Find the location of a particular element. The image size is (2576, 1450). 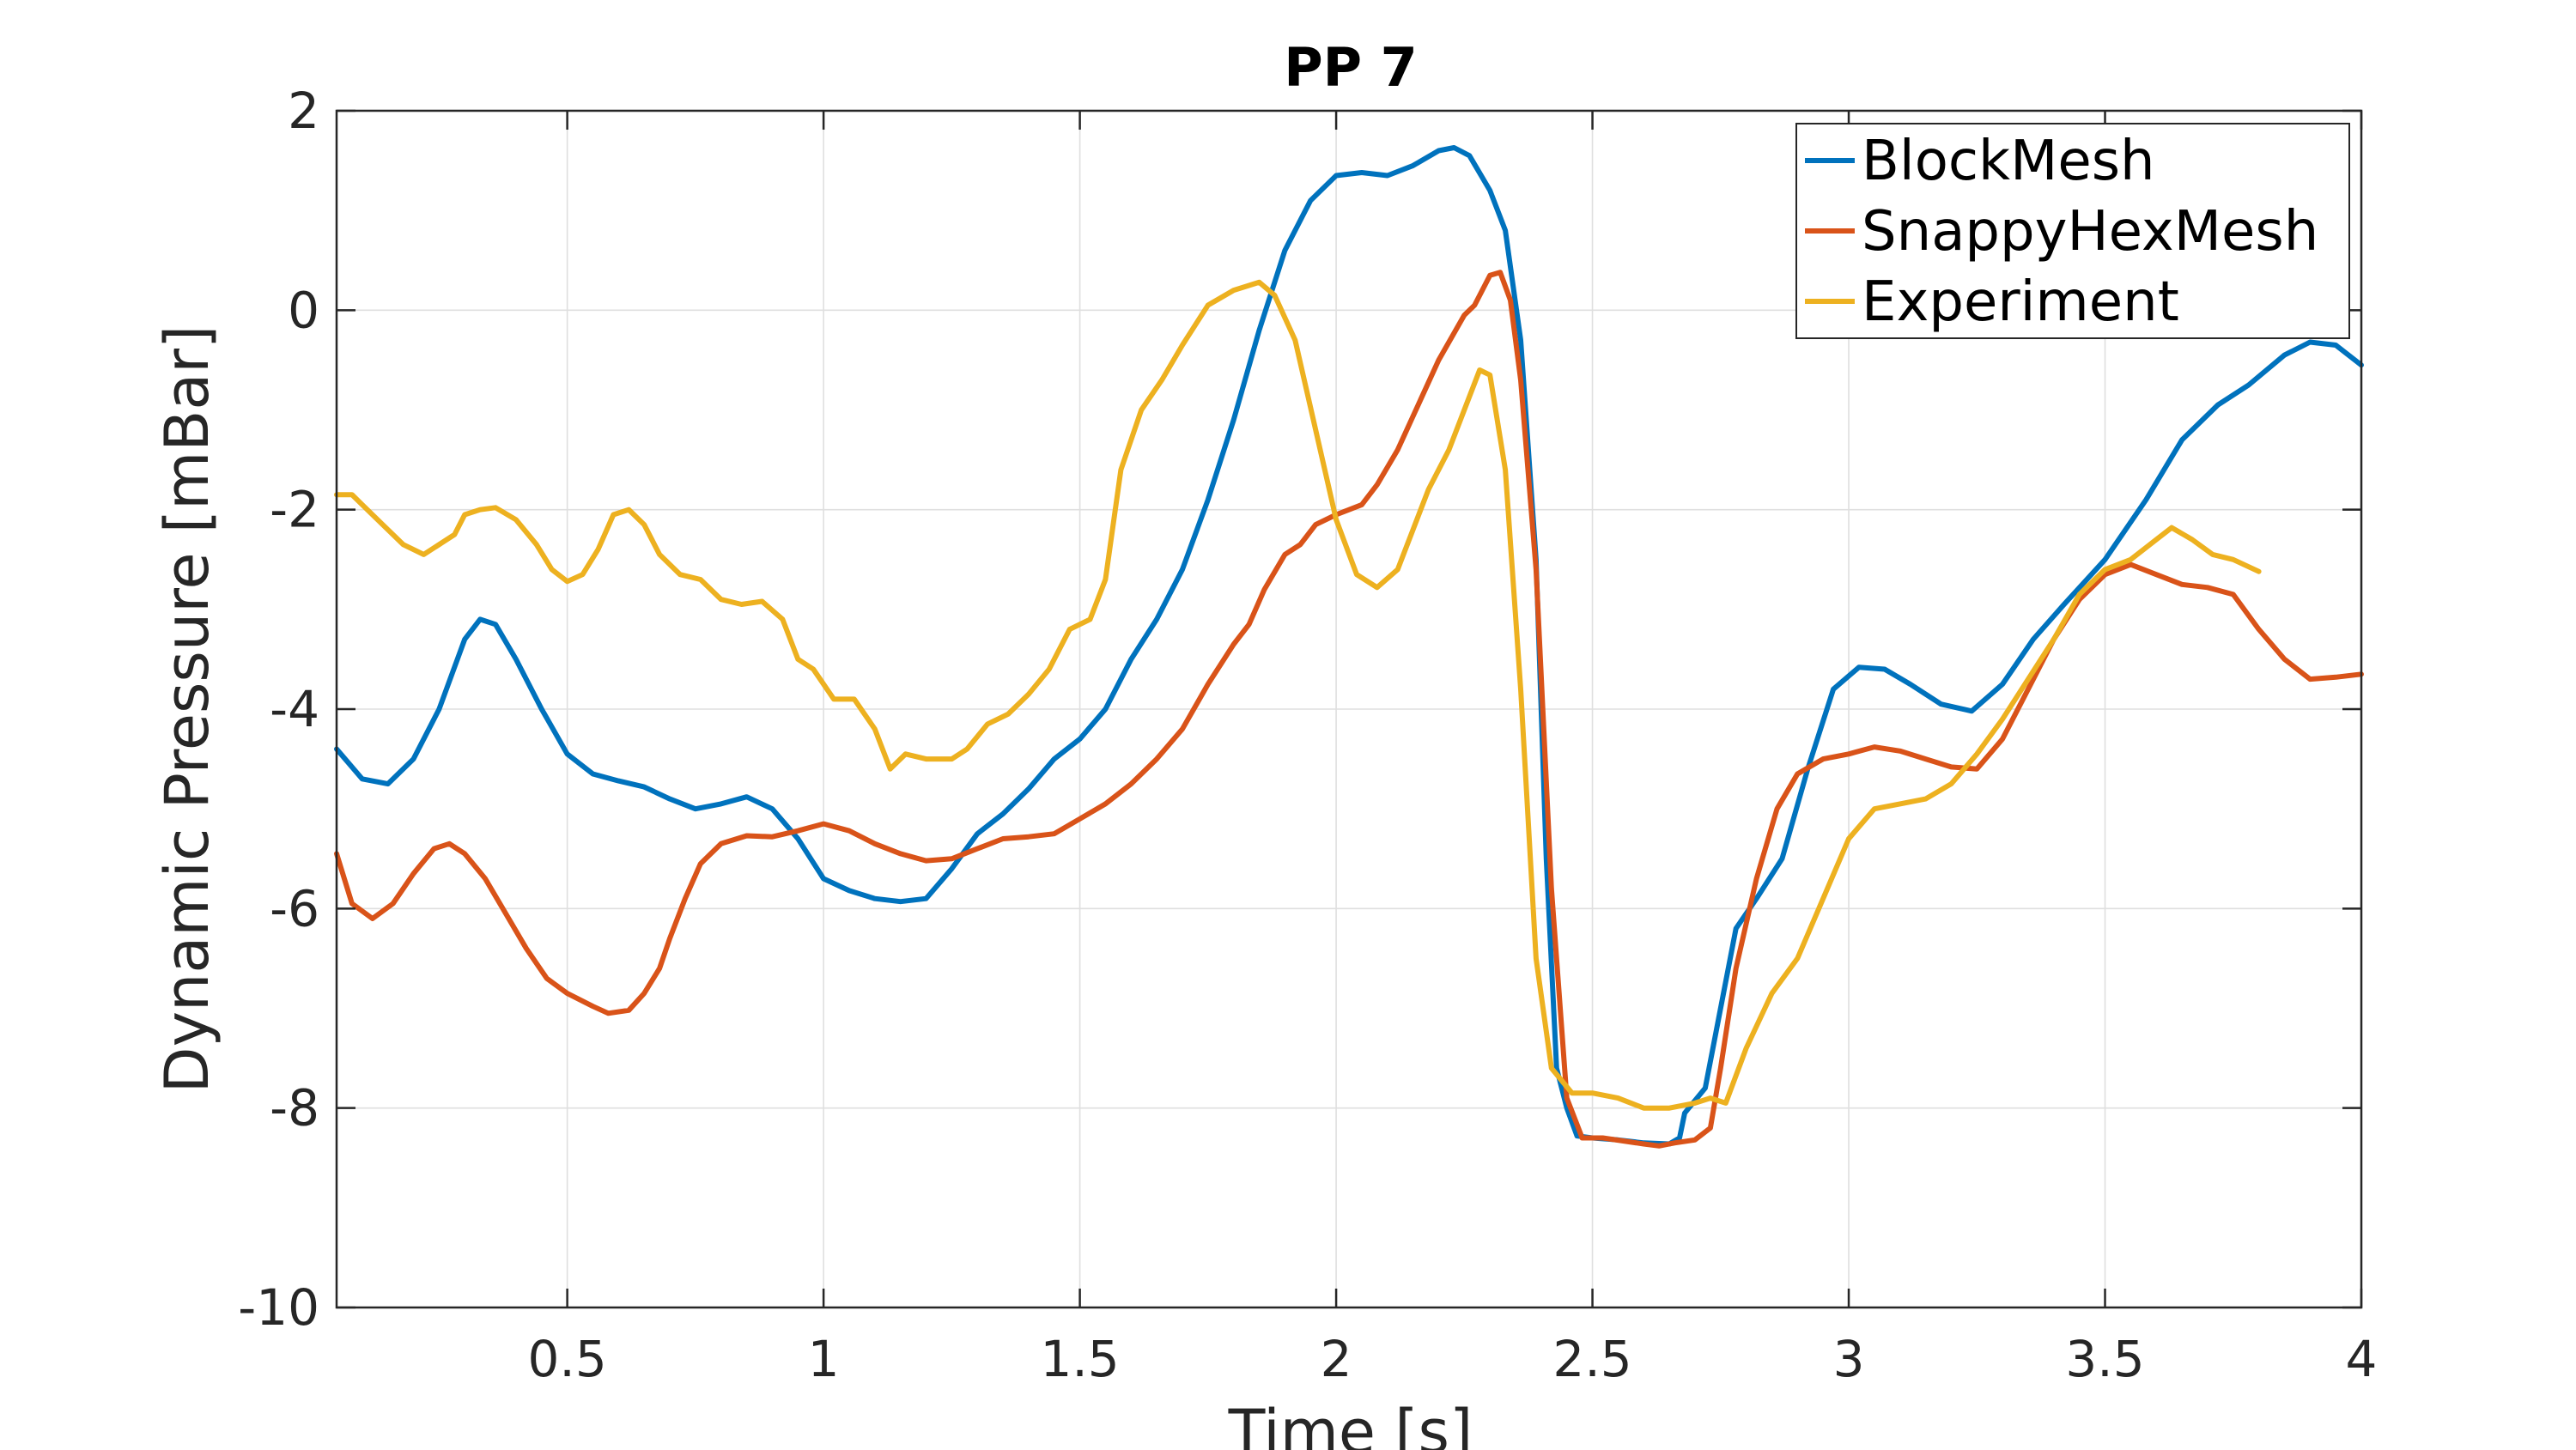

y-tick-label: 2 is located at coordinates (303, 111).